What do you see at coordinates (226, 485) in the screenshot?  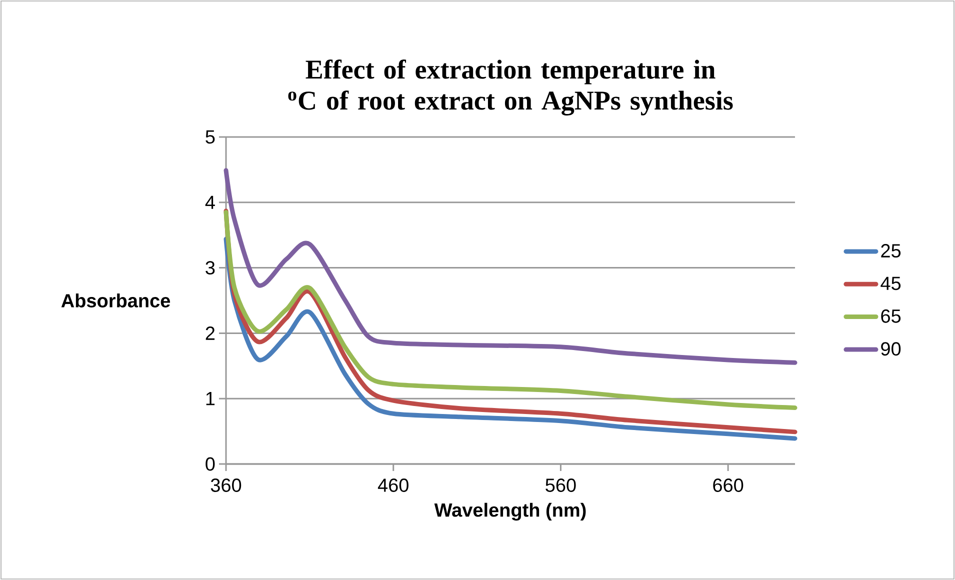 I see `x-tick-label: 360` at bounding box center [226, 485].